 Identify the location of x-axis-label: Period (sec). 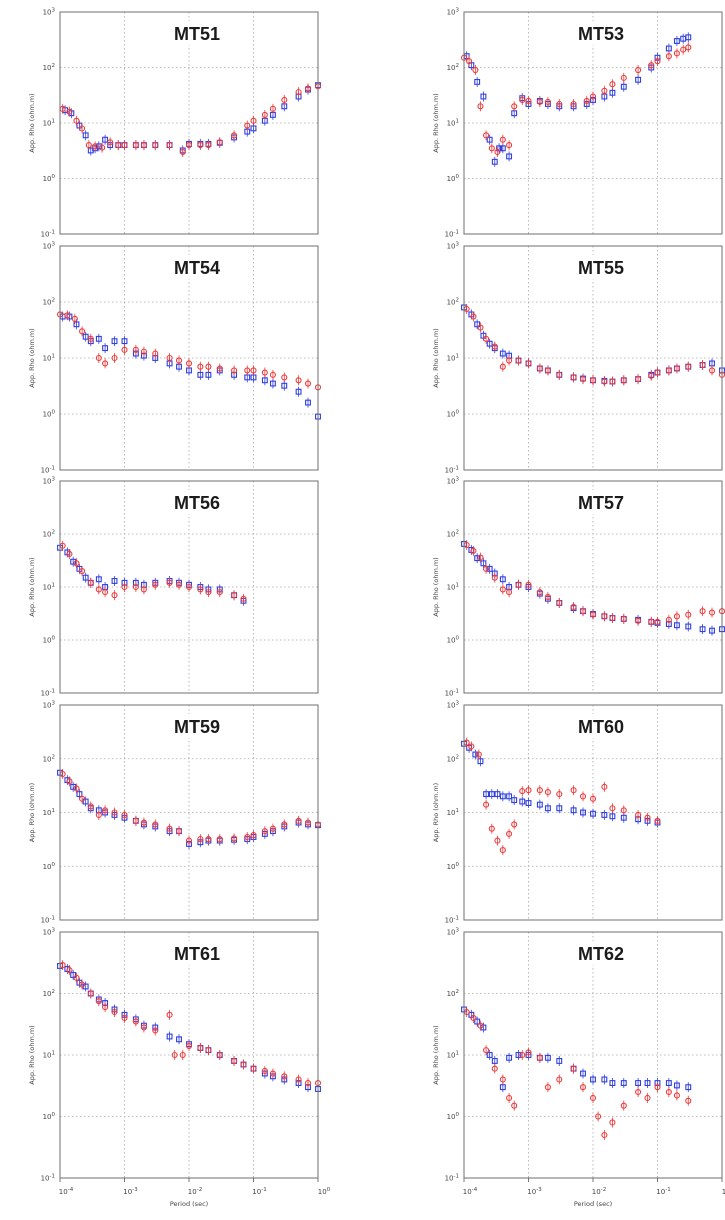
(593, 1204).